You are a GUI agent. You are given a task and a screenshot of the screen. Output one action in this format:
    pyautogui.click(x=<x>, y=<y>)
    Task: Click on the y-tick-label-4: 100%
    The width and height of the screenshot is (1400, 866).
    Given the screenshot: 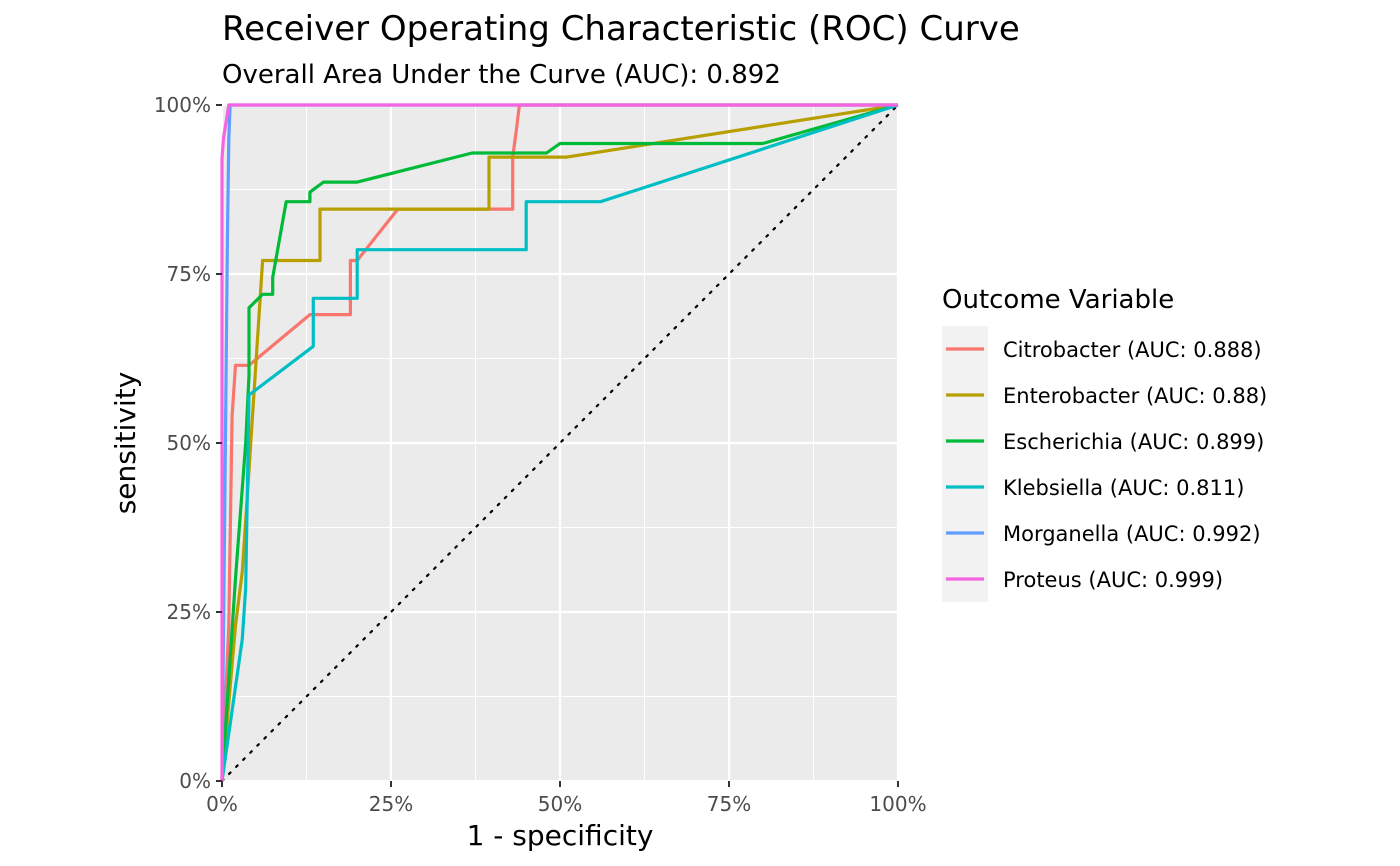 What is the action you would take?
    pyautogui.click(x=182, y=105)
    